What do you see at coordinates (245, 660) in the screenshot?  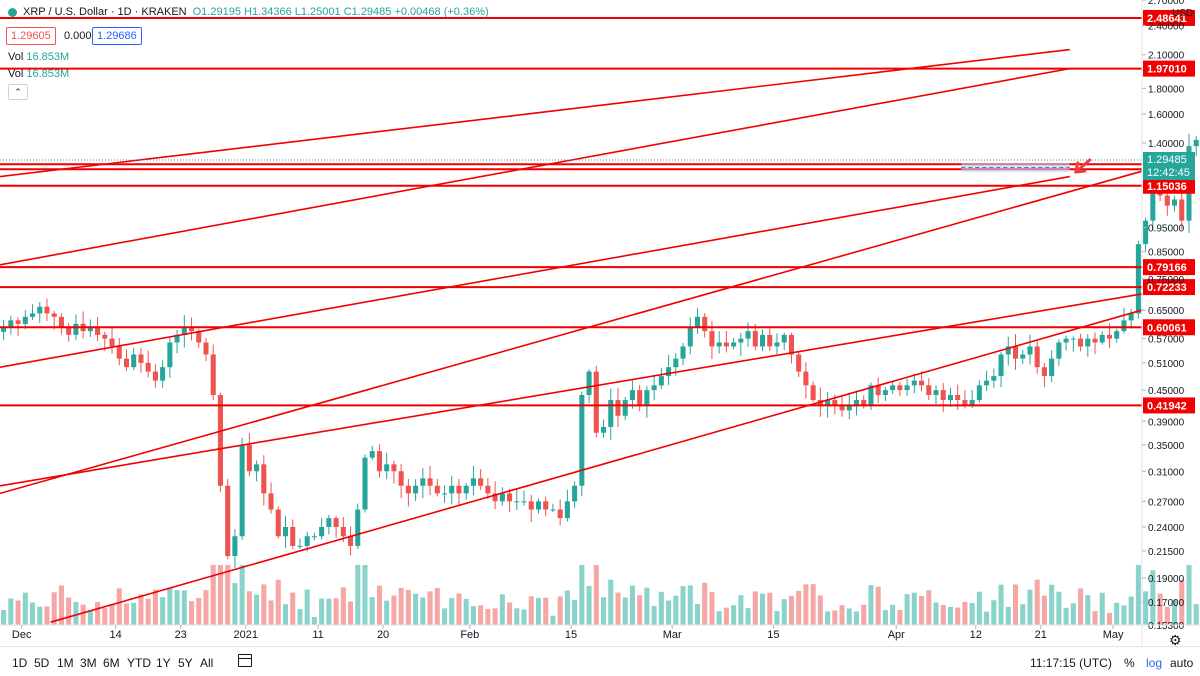 I see `calendar-icon` at bounding box center [245, 660].